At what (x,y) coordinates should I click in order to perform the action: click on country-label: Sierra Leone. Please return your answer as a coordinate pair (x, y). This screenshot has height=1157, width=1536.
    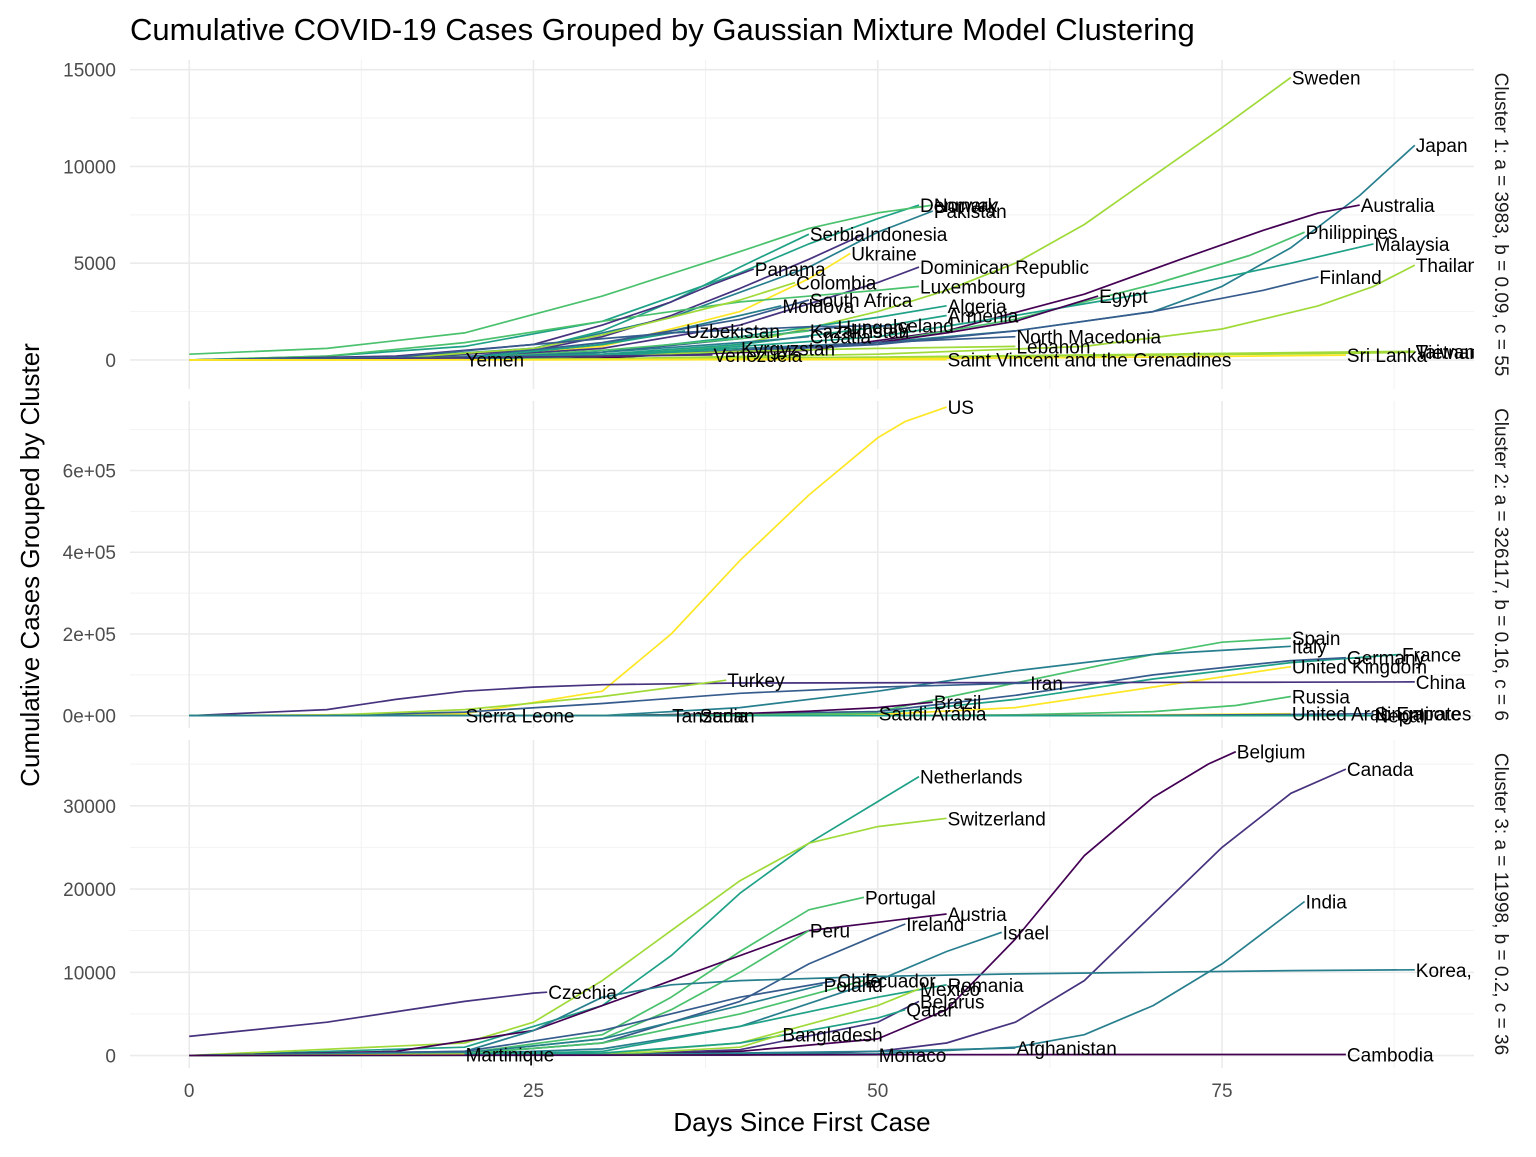
    Looking at the image, I should click on (520, 717).